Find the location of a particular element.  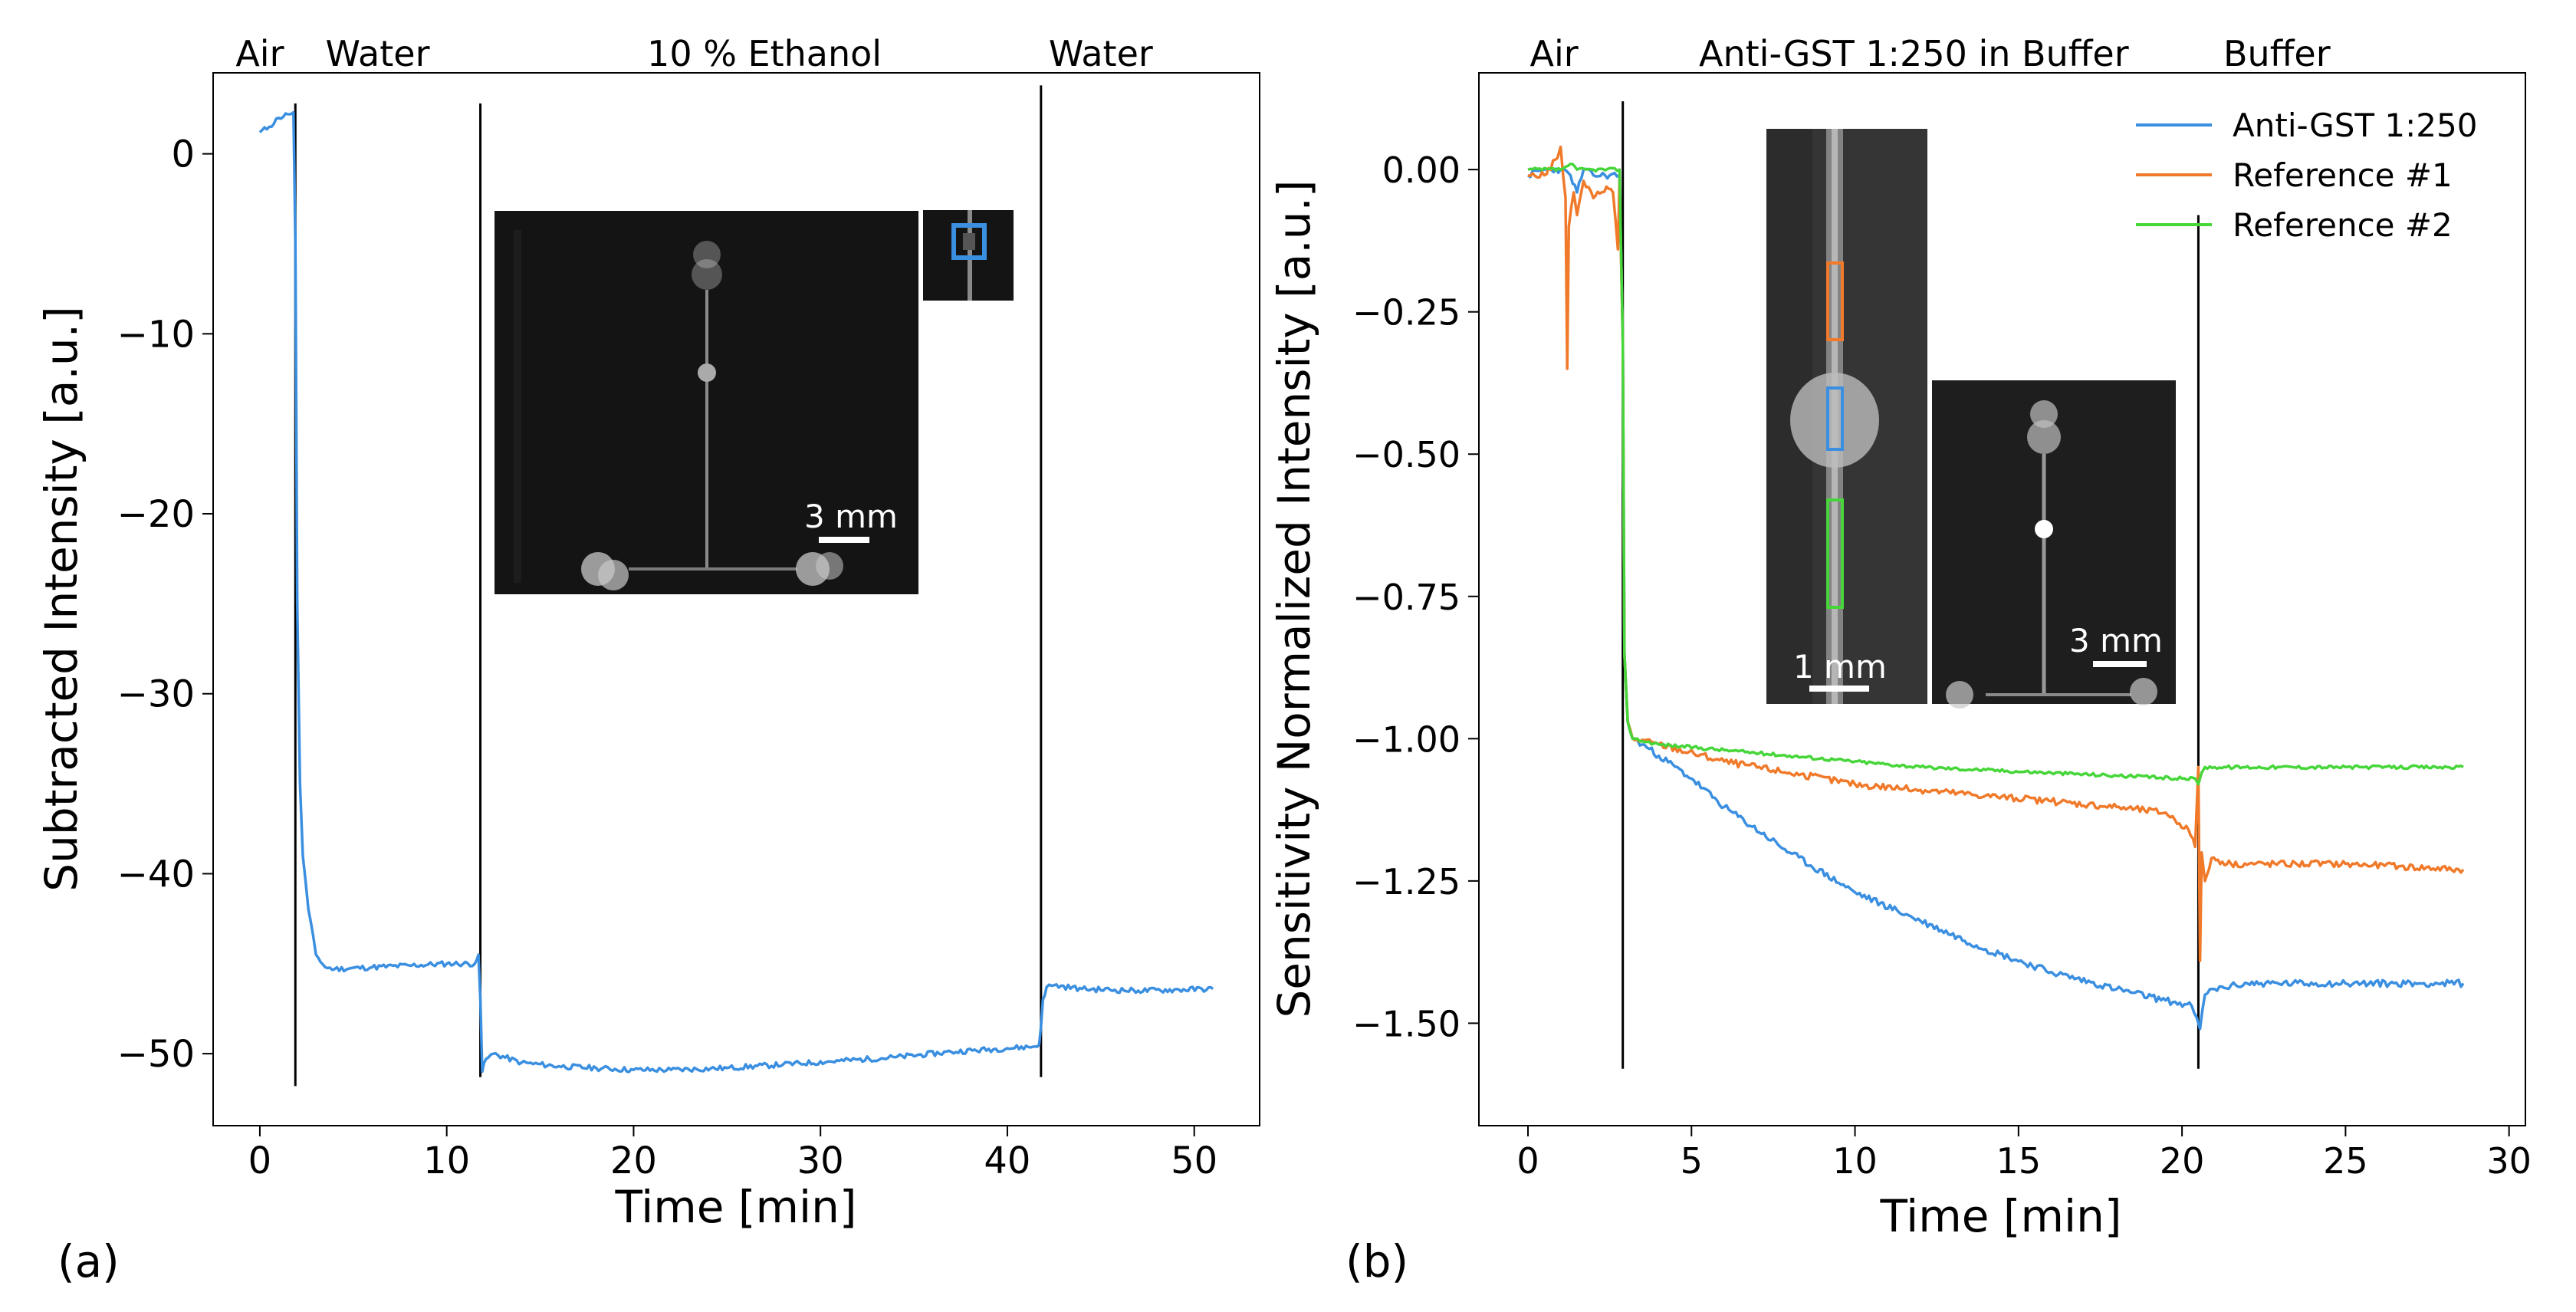

y-tick-label: −1.50 is located at coordinates (1406, 1023).